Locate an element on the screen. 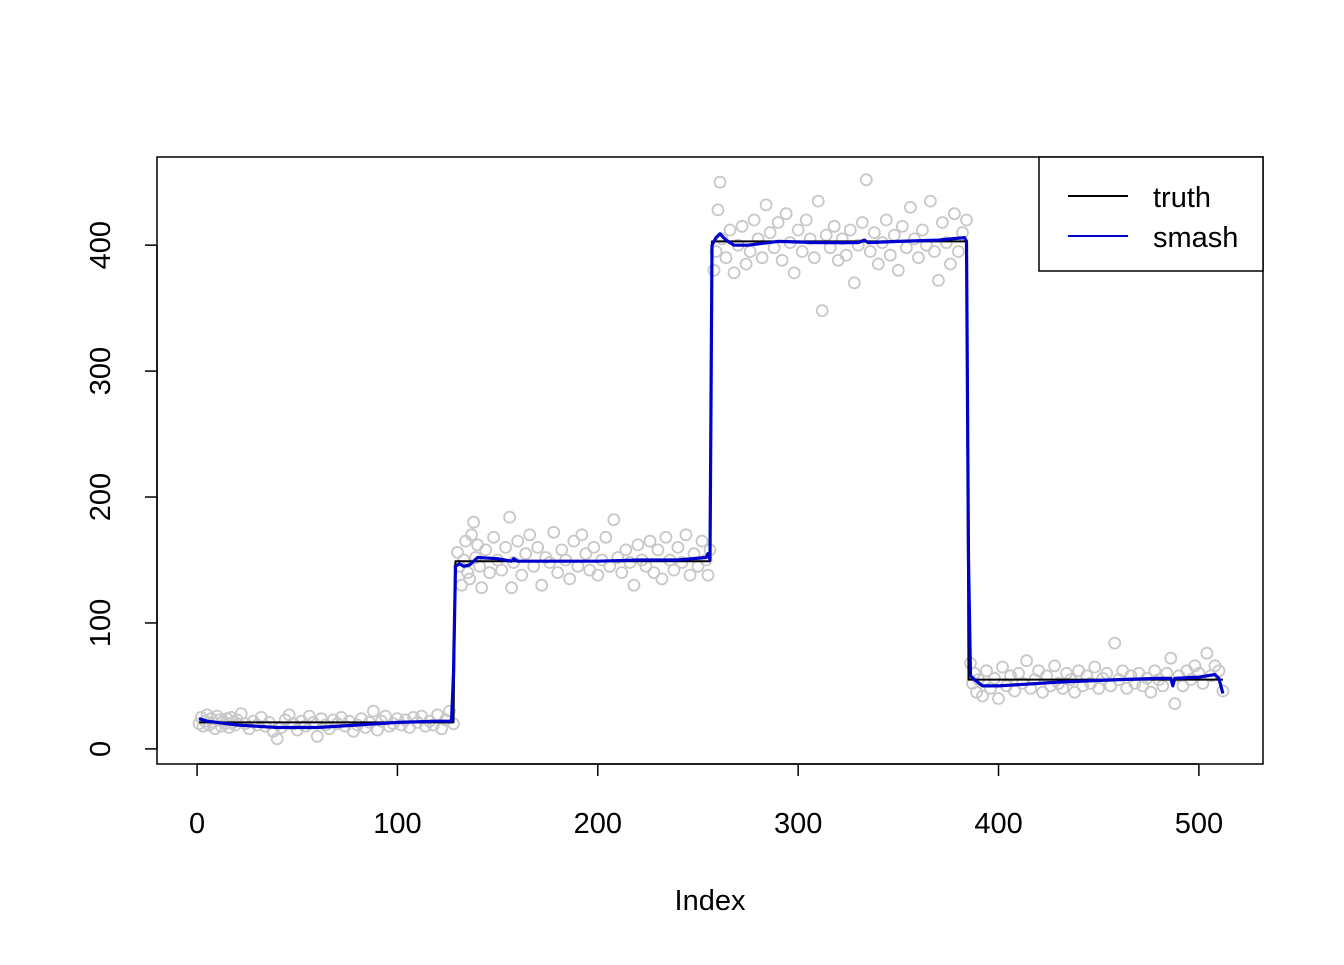  y-tick-label: 100 is located at coordinates (101, 623).